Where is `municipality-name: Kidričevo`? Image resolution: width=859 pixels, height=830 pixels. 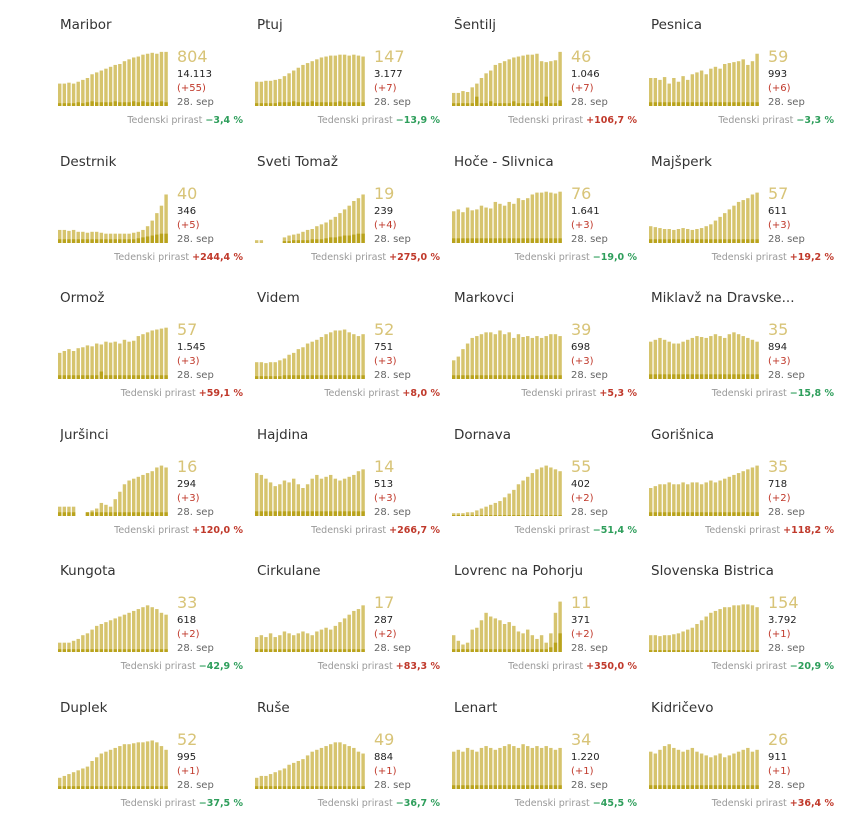 municipality-name: Kidričevo is located at coordinates (682, 707).